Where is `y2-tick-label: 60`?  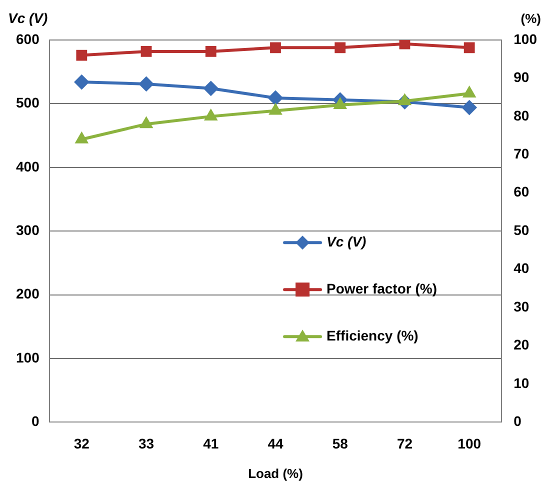 y2-tick-label: 60 is located at coordinates (522, 192).